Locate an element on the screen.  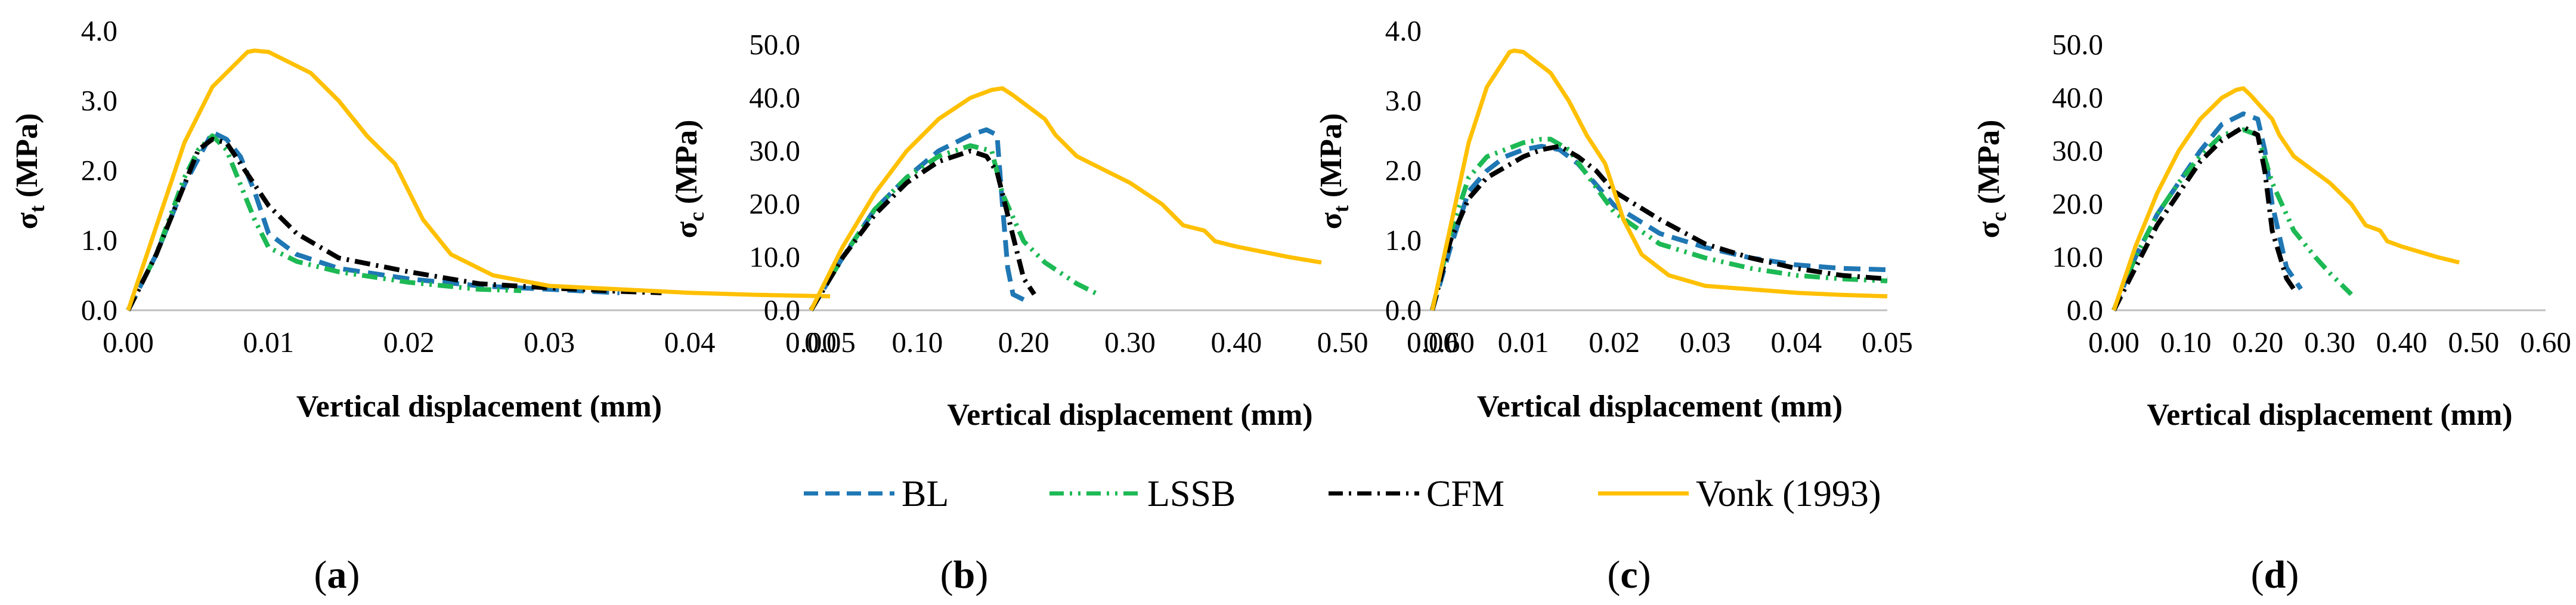
legend-label-bl: BL is located at coordinates (926, 494).